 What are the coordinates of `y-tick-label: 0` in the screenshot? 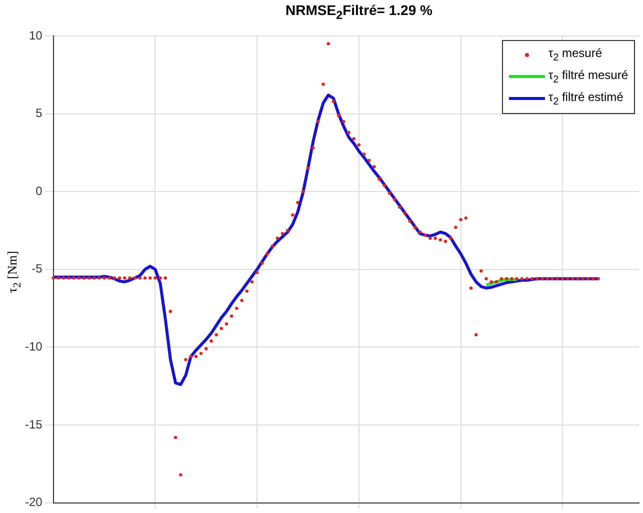 It's located at (39, 191).